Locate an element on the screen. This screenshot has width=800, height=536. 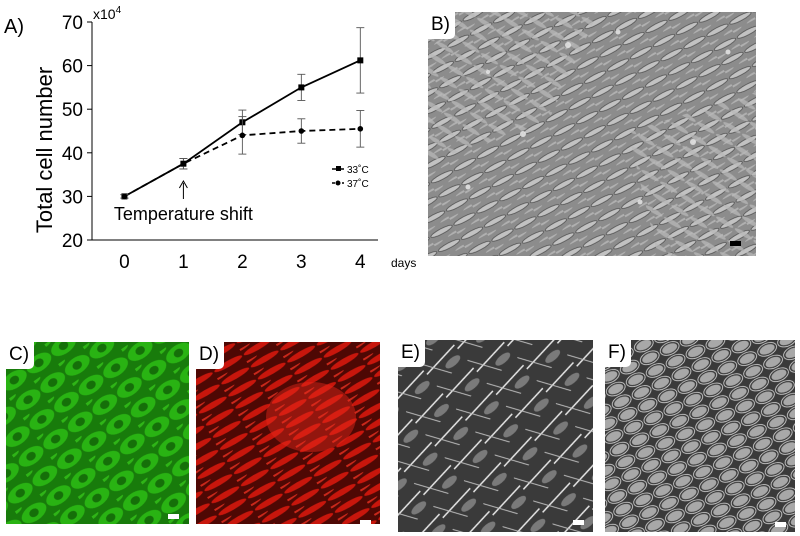
y-tick-label: 70 is located at coordinates (72, 23).